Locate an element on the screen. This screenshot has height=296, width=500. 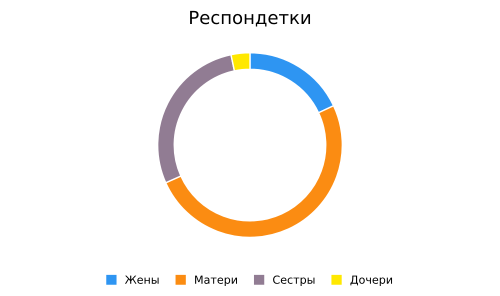
legend-label: Жены is located at coordinates (141, 280).